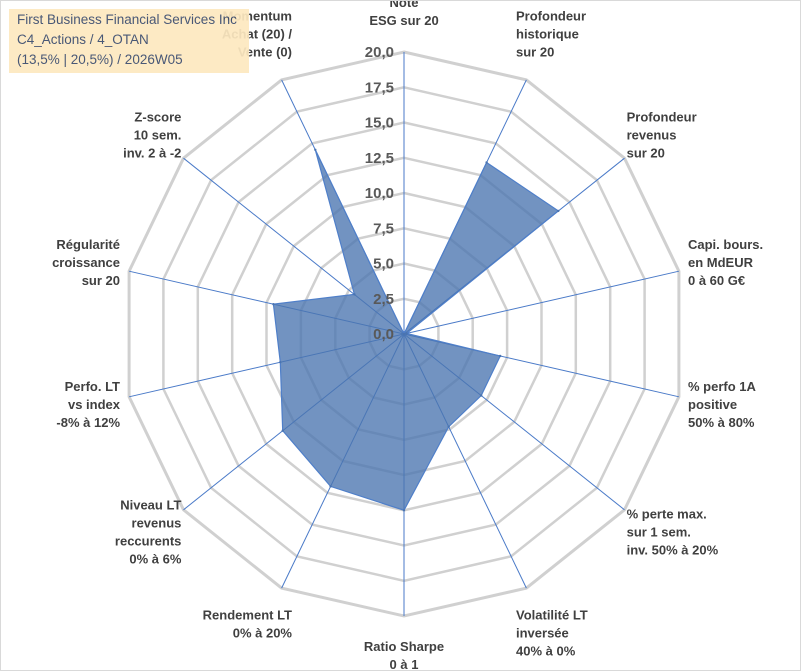 The width and height of the screenshot is (801, 672). Describe the element at coordinates (673, 549) in the screenshot. I see `axis-label-5-line-2: inv. 50% à 20%` at that location.